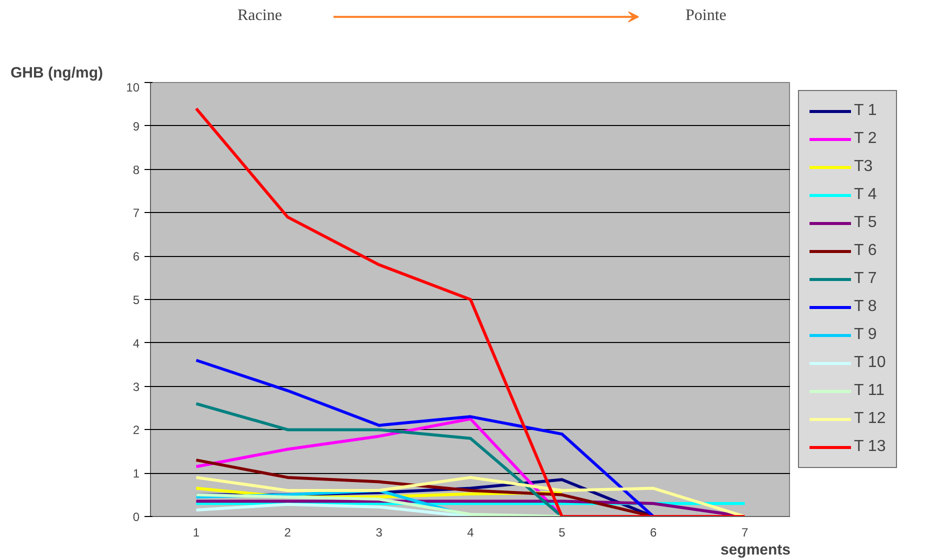 Image resolution: width=926 pixels, height=558 pixels. What do you see at coordinates (654, 533) in the screenshot?
I see `x-tick-label: 6` at bounding box center [654, 533].